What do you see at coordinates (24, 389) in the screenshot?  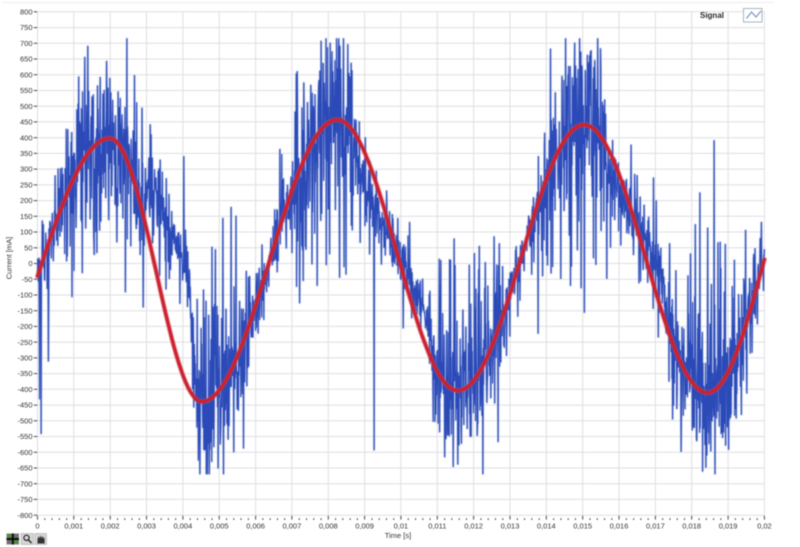 I see `svg-text: -400` at bounding box center [24, 389].